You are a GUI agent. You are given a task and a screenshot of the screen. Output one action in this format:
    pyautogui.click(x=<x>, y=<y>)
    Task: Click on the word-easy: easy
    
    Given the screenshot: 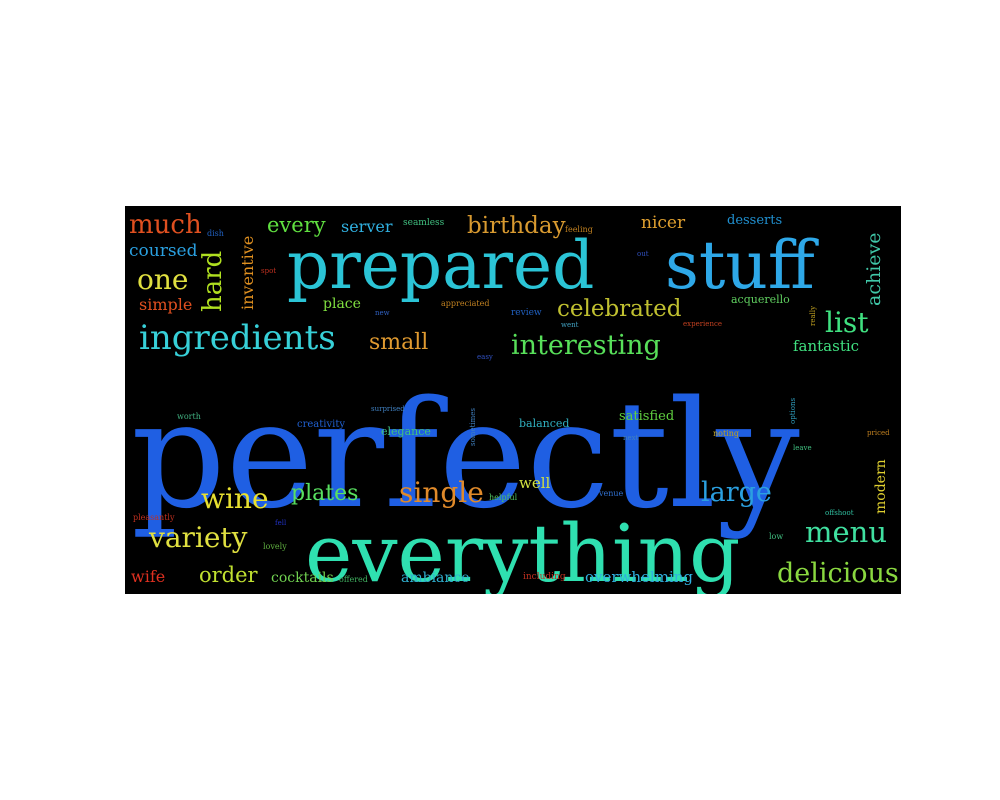 What is the action you would take?
    pyautogui.click(x=485, y=357)
    